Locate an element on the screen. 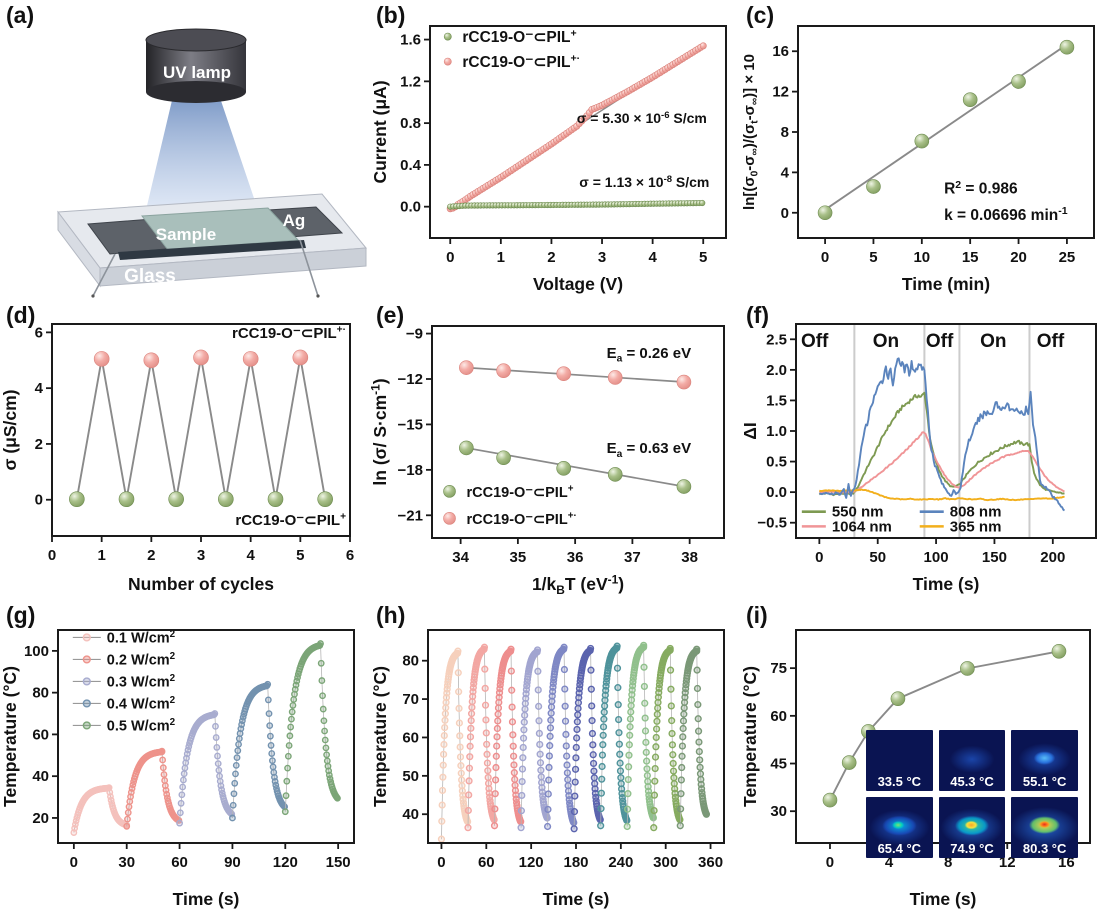 The width and height of the screenshot is (1110, 915). y-axis-label: Current (μA) is located at coordinates (380, 131).